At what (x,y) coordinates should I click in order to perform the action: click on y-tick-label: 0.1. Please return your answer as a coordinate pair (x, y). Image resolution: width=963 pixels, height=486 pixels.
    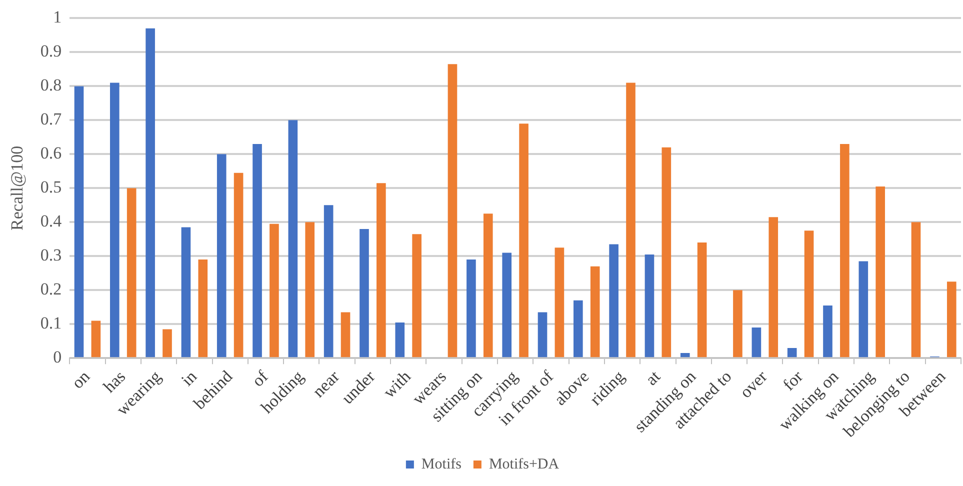
    Looking at the image, I should click on (51, 323).